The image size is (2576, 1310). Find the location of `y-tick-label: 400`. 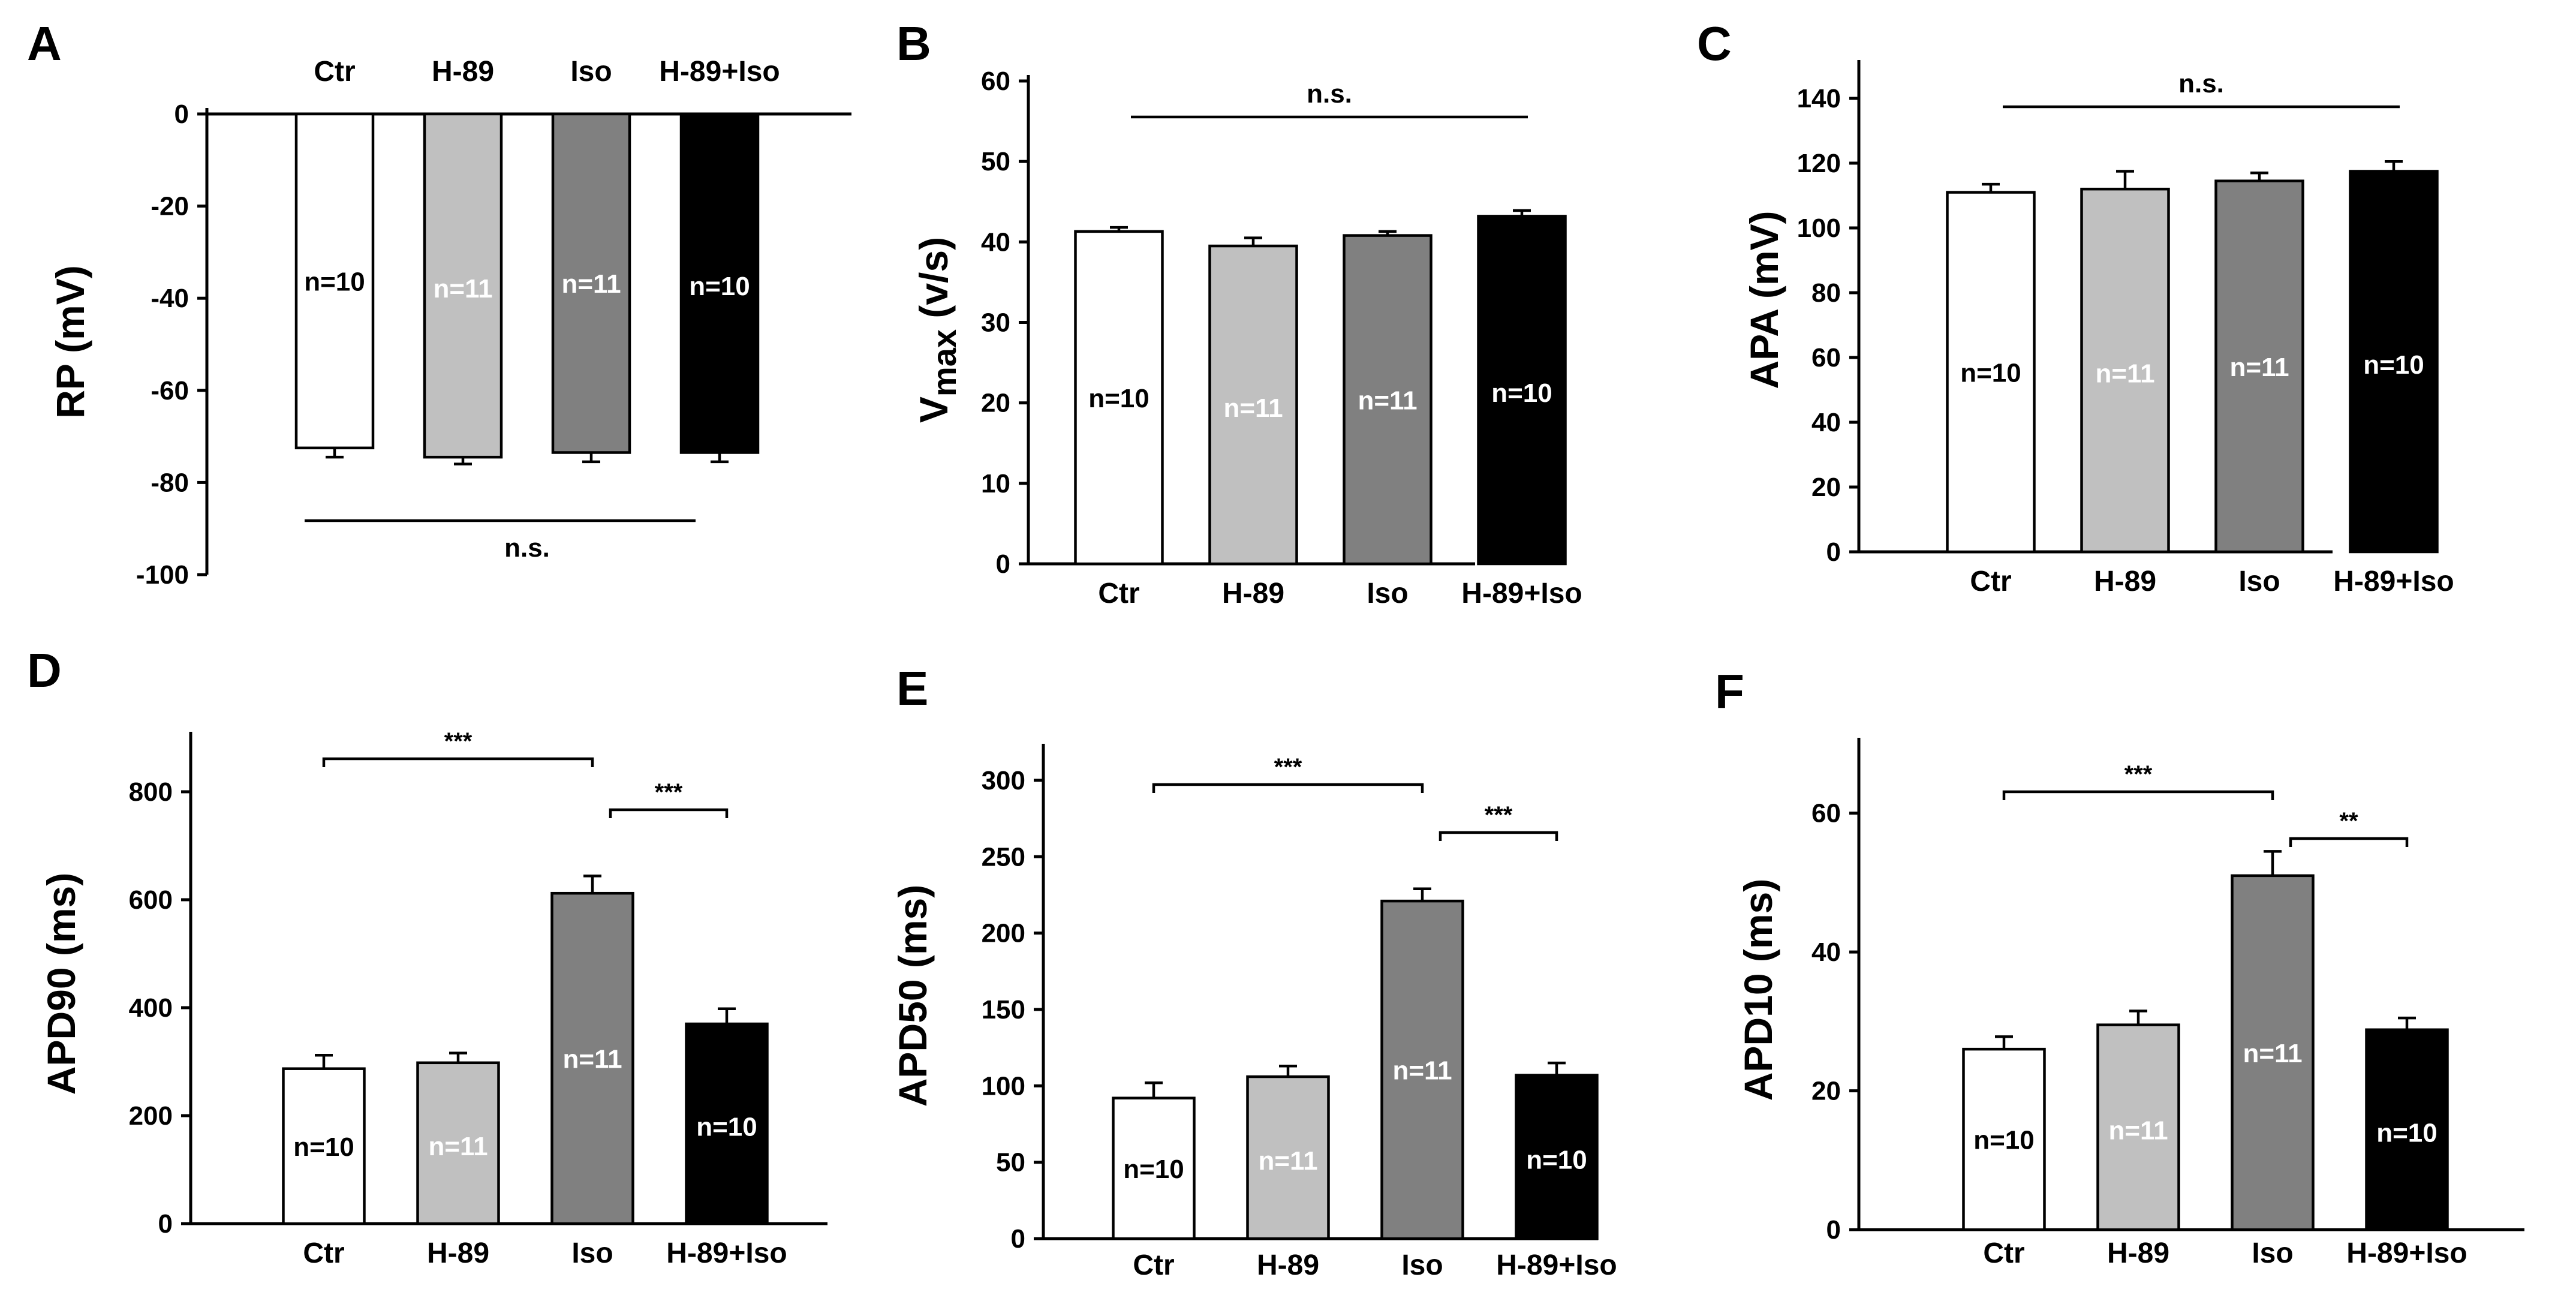

y-tick-label: 400 is located at coordinates (151, 1008).